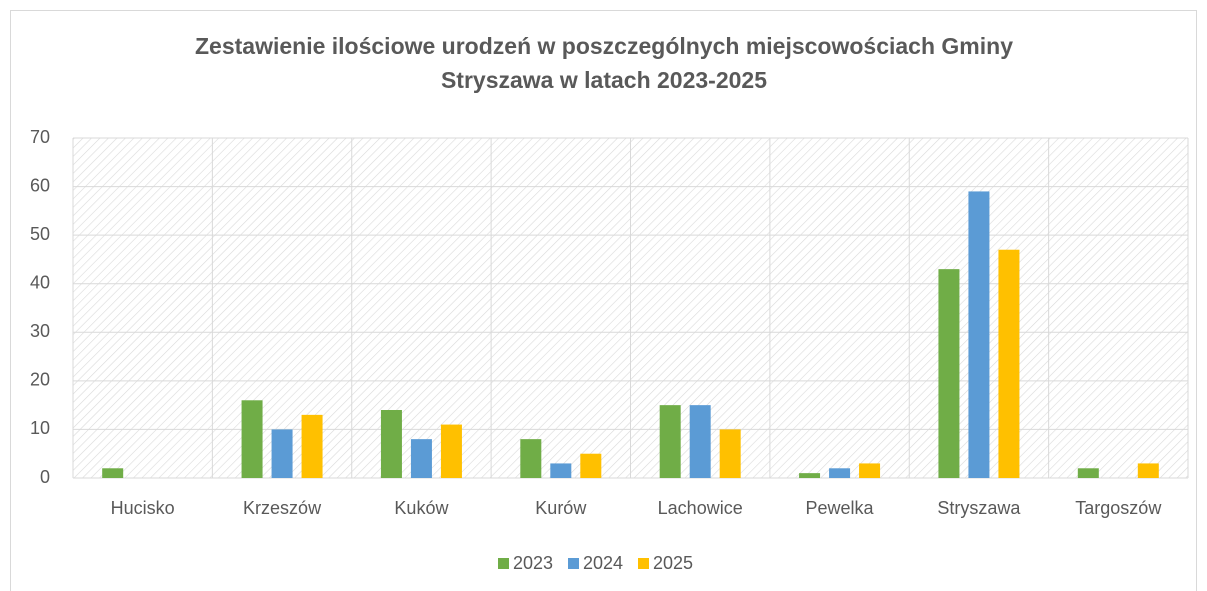  I want to click on y-tick-label: 30, so click(40, 331).